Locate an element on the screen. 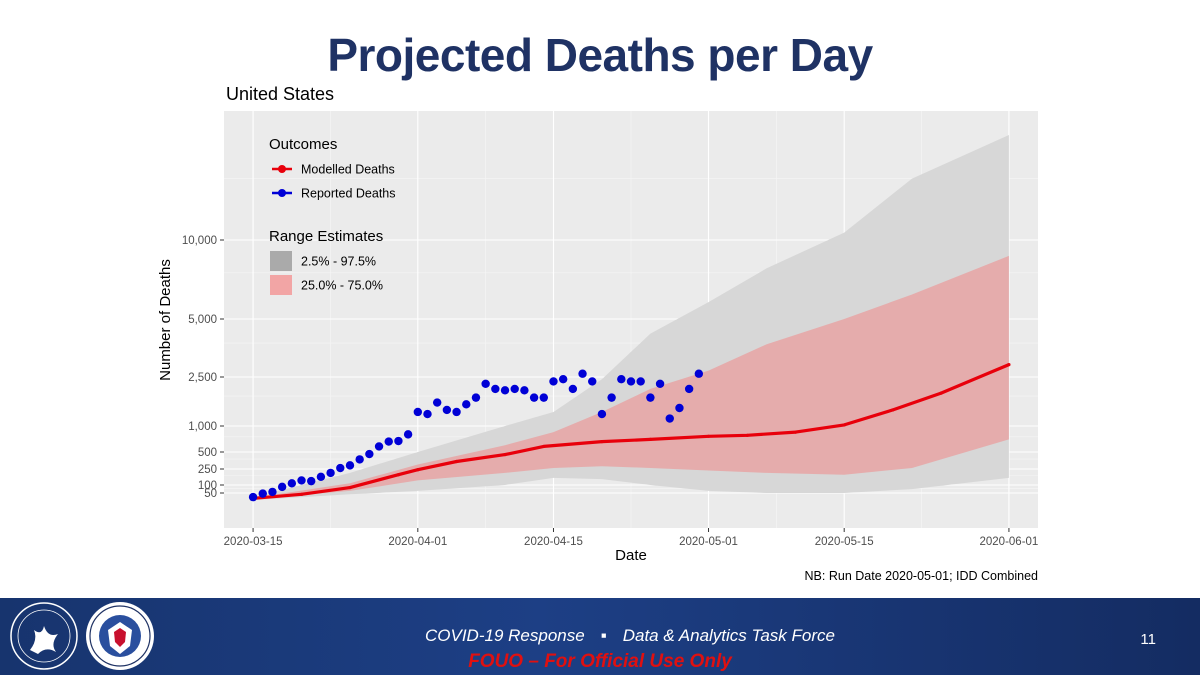 This screenshot has width=1200, height=675. legend-item-range-50: 25.0% - 75.0% is located at coordinates (326, 285).